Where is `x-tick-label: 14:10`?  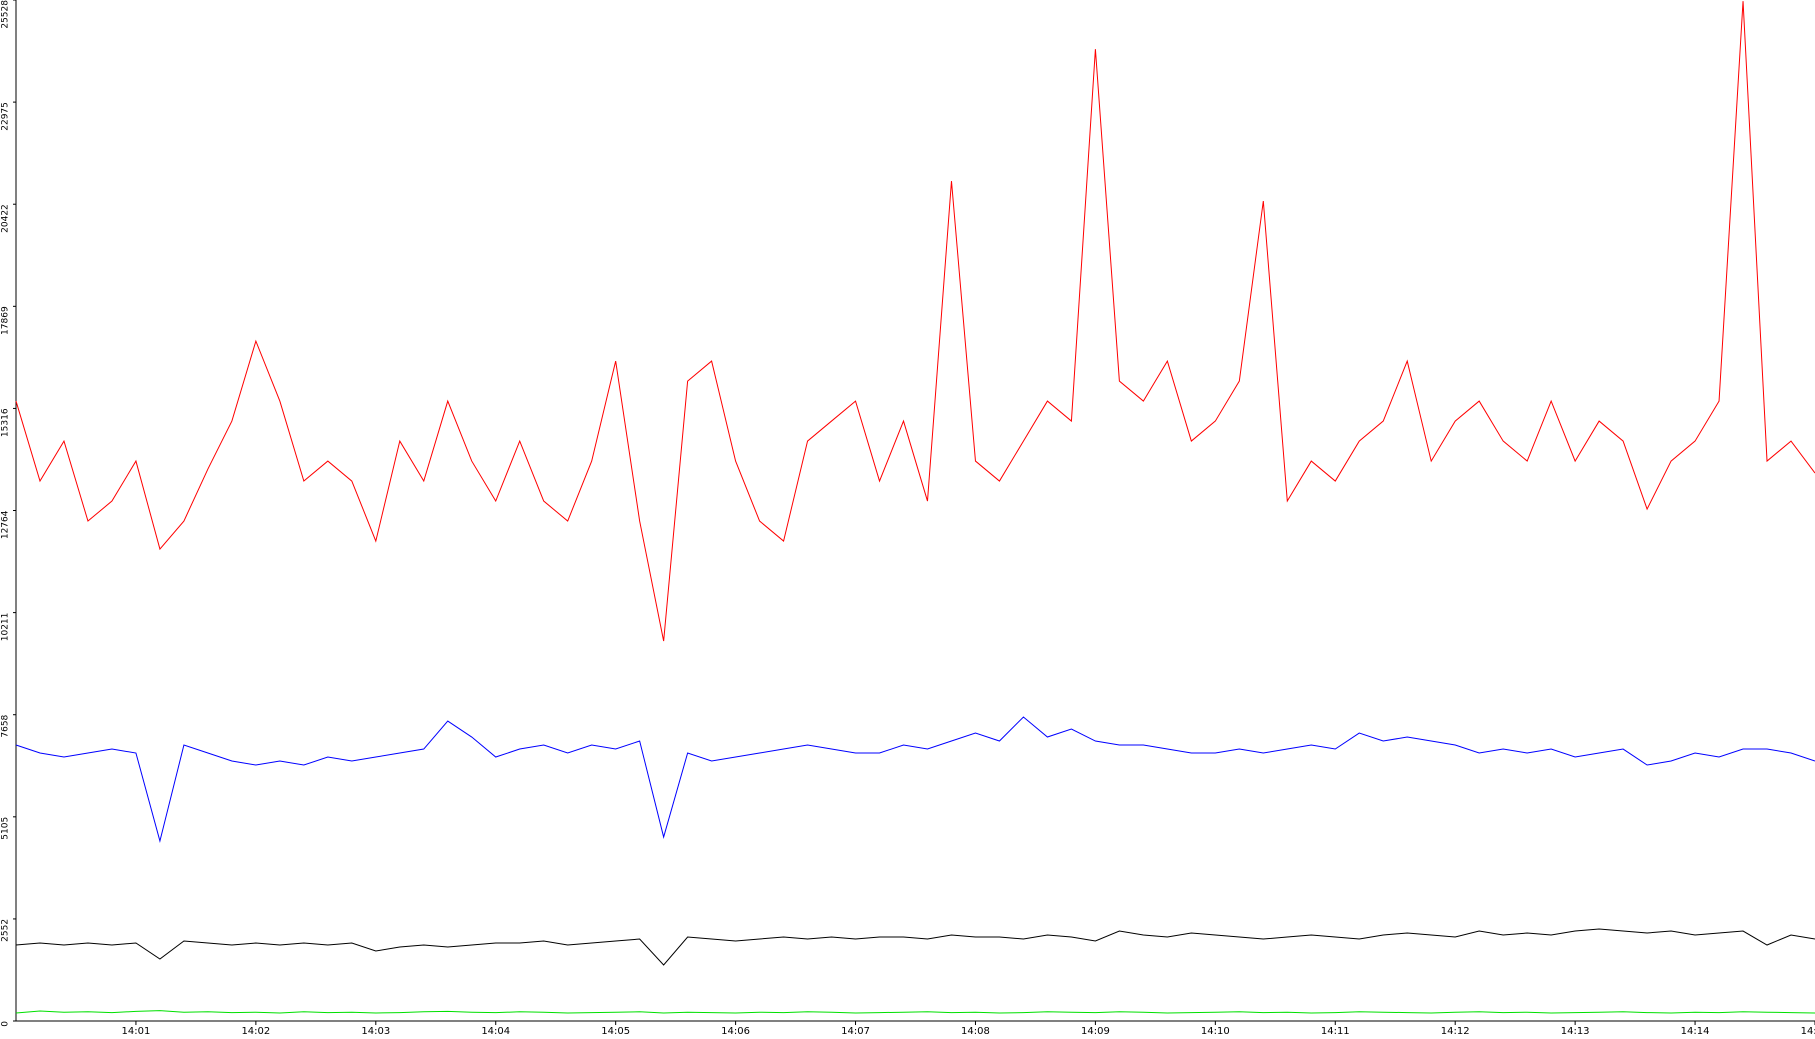 x-tick-label: 14:10 is located at coordinates (1215, 1031).